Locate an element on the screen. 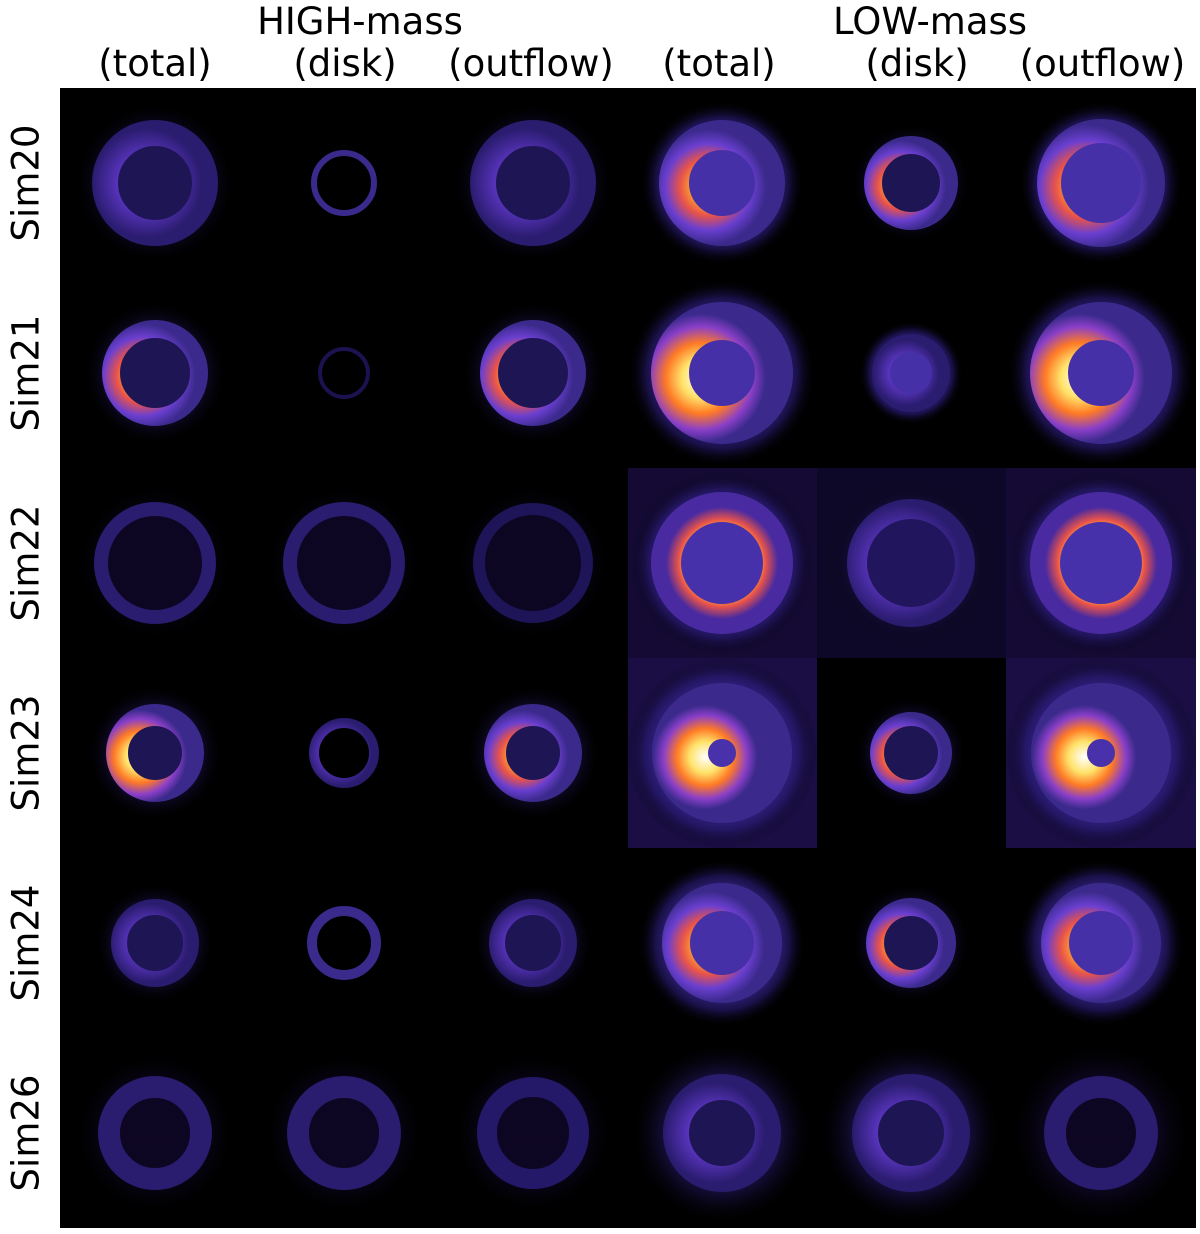 The height and width of the screenshot is (1234, 1200). row-sim26 is located at coordinates (634, 1133).